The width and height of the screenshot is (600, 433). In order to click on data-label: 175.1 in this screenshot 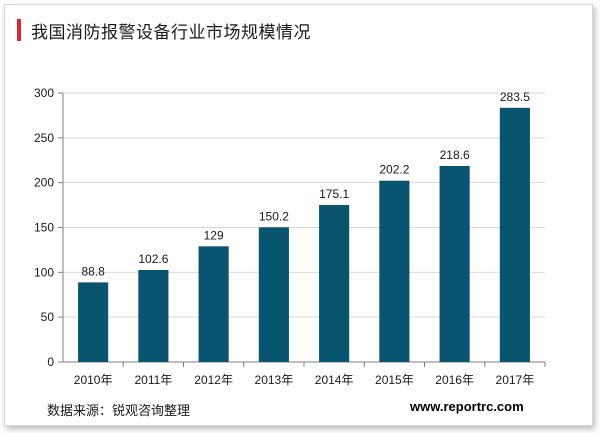, I will do `click(334, 194)`.